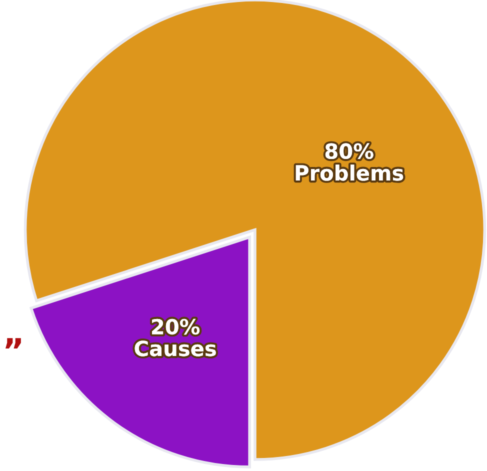  I want to click on slice-label: Problems, so click(350, 172).